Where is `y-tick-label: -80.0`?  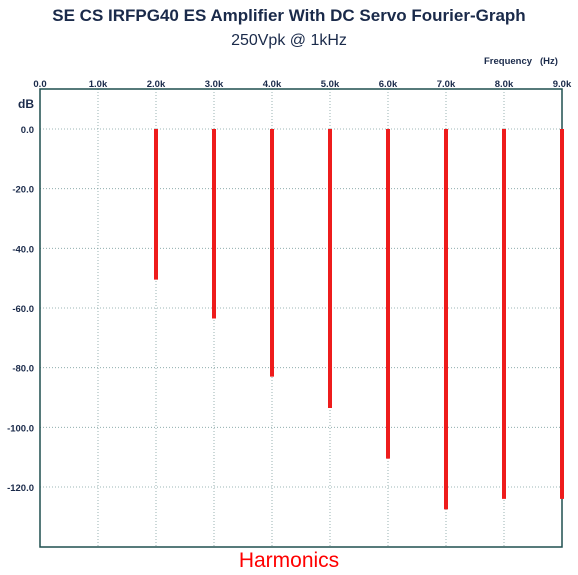
y-tick-label: -80.0 is located at coordinates (23, 369).